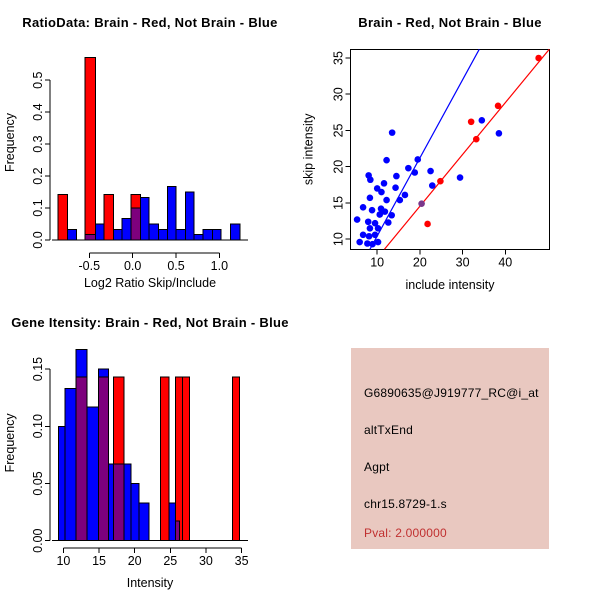 The image size is (600, 600). I want to click on info-line-pval: Pval: 2.000000, so click(405, 533).